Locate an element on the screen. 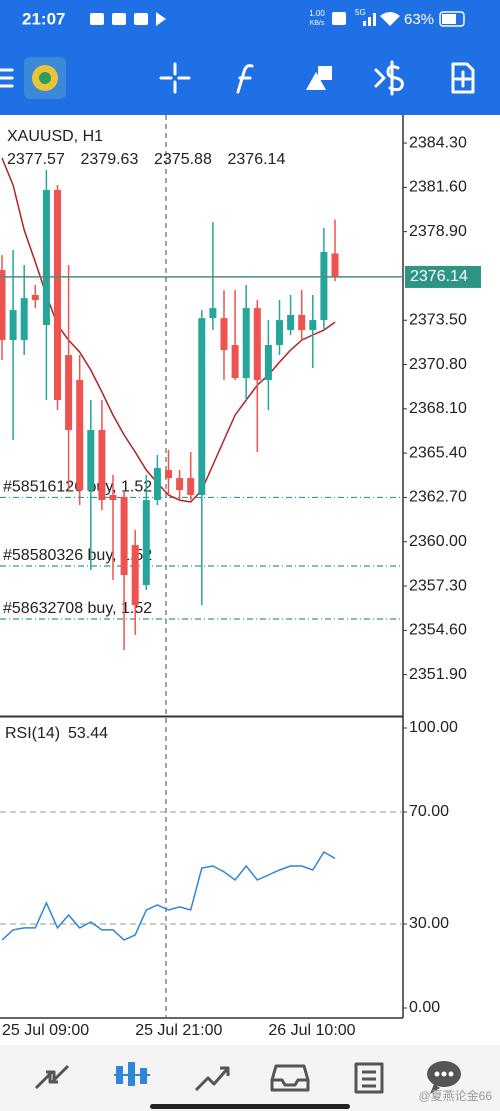 The width and height of the screenshot is (500, 1111). net-speed: 1.00 is located at coordinates (317, 13).